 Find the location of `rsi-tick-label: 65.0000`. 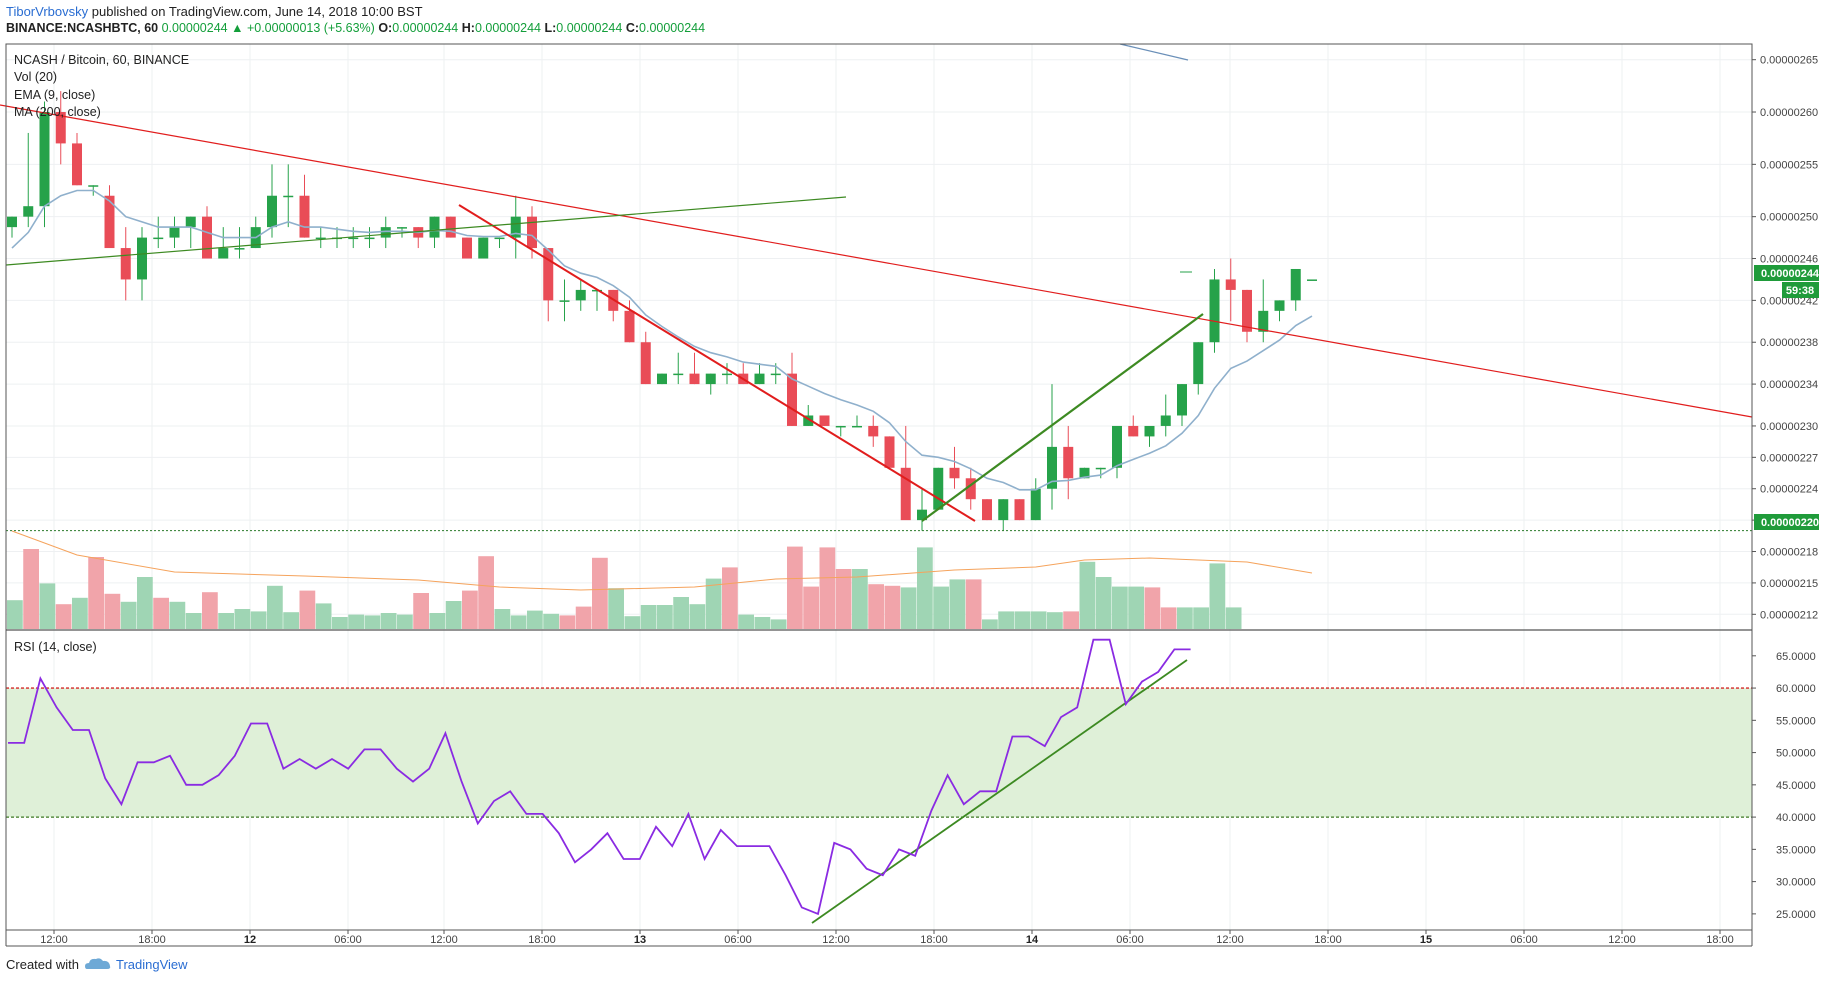

rsi-tick-label: 65.0000 is located at coordinates (1796, 657).